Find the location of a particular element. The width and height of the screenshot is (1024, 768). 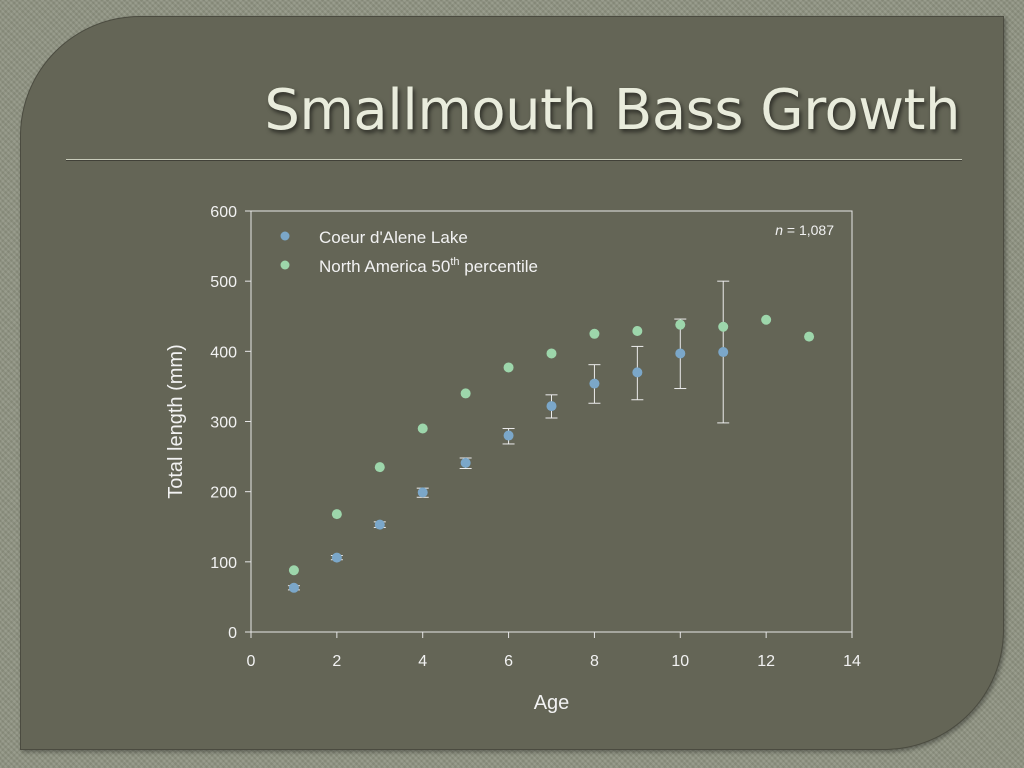

y-tick-label: 600 is located at coordinates (223, 212).